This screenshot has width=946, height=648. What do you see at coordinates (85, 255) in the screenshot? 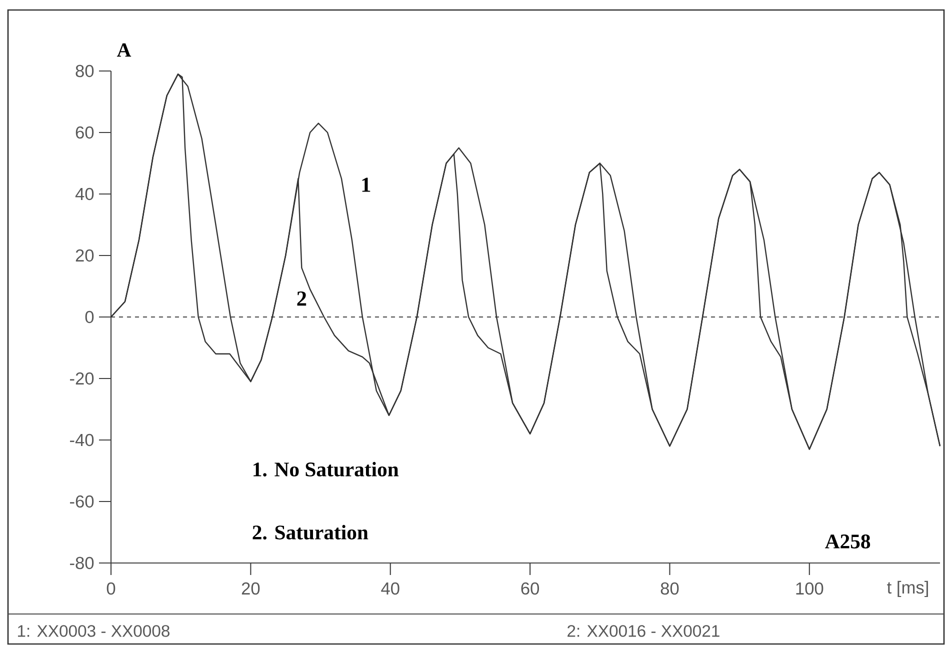
I see `y-tick-label: 20` at bounding box center [85, 255].